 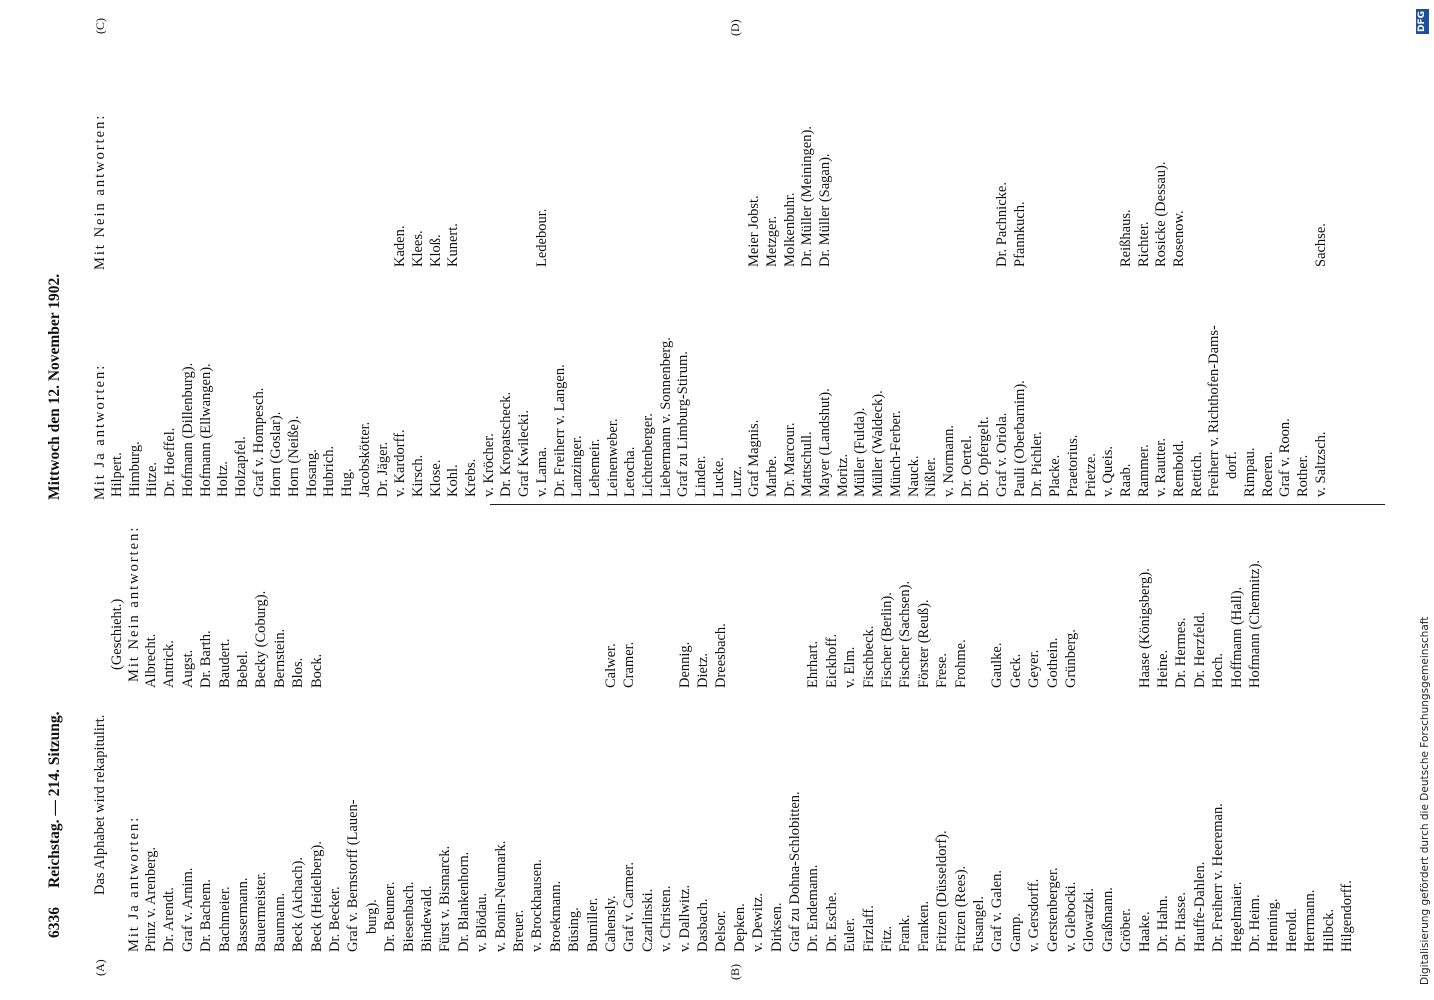 I want to click on nein-name: Dr. Herzfeld., so click(x=1199, y=649).